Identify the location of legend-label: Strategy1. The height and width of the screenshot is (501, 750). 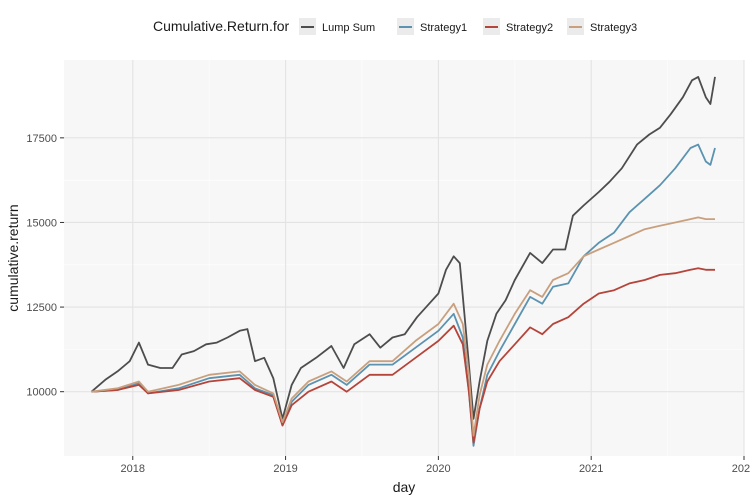
(443, 28).